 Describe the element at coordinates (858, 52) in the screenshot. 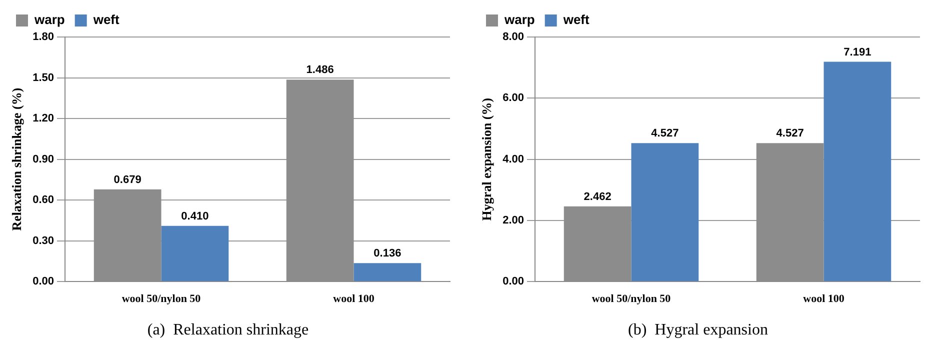

I see `data-label: 7.191` at that location.